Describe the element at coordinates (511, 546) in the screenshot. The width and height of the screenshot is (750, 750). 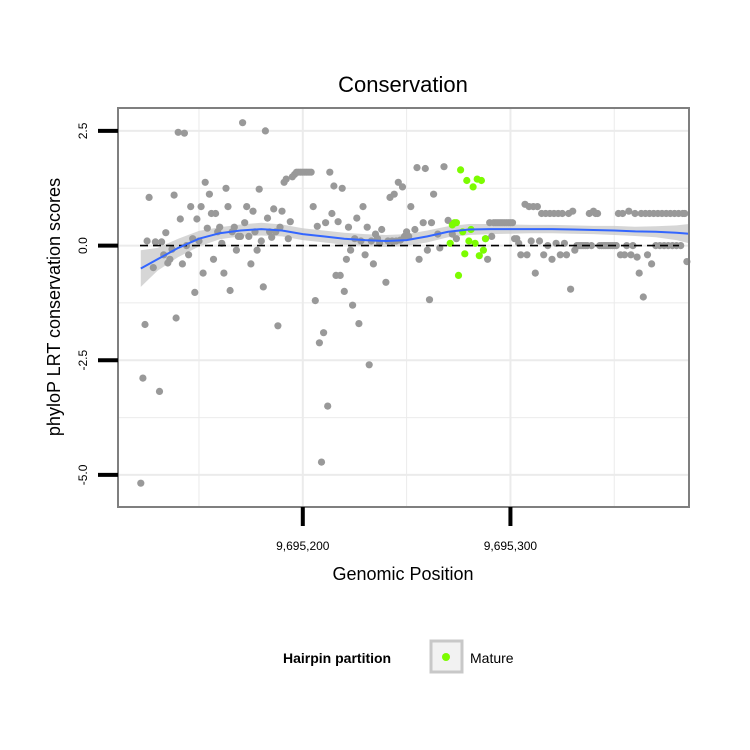
I see `x-tick-label: 9,695,300` at that location.